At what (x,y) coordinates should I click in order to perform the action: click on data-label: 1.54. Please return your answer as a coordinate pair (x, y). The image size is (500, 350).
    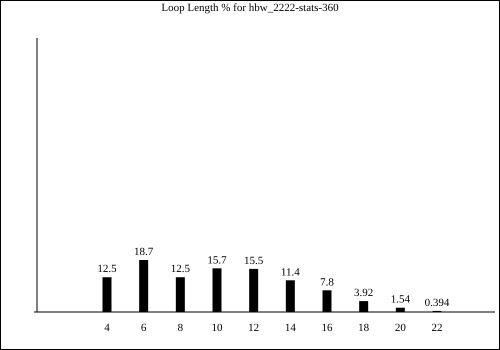
    Looking at the image, I should click on (400, 300).